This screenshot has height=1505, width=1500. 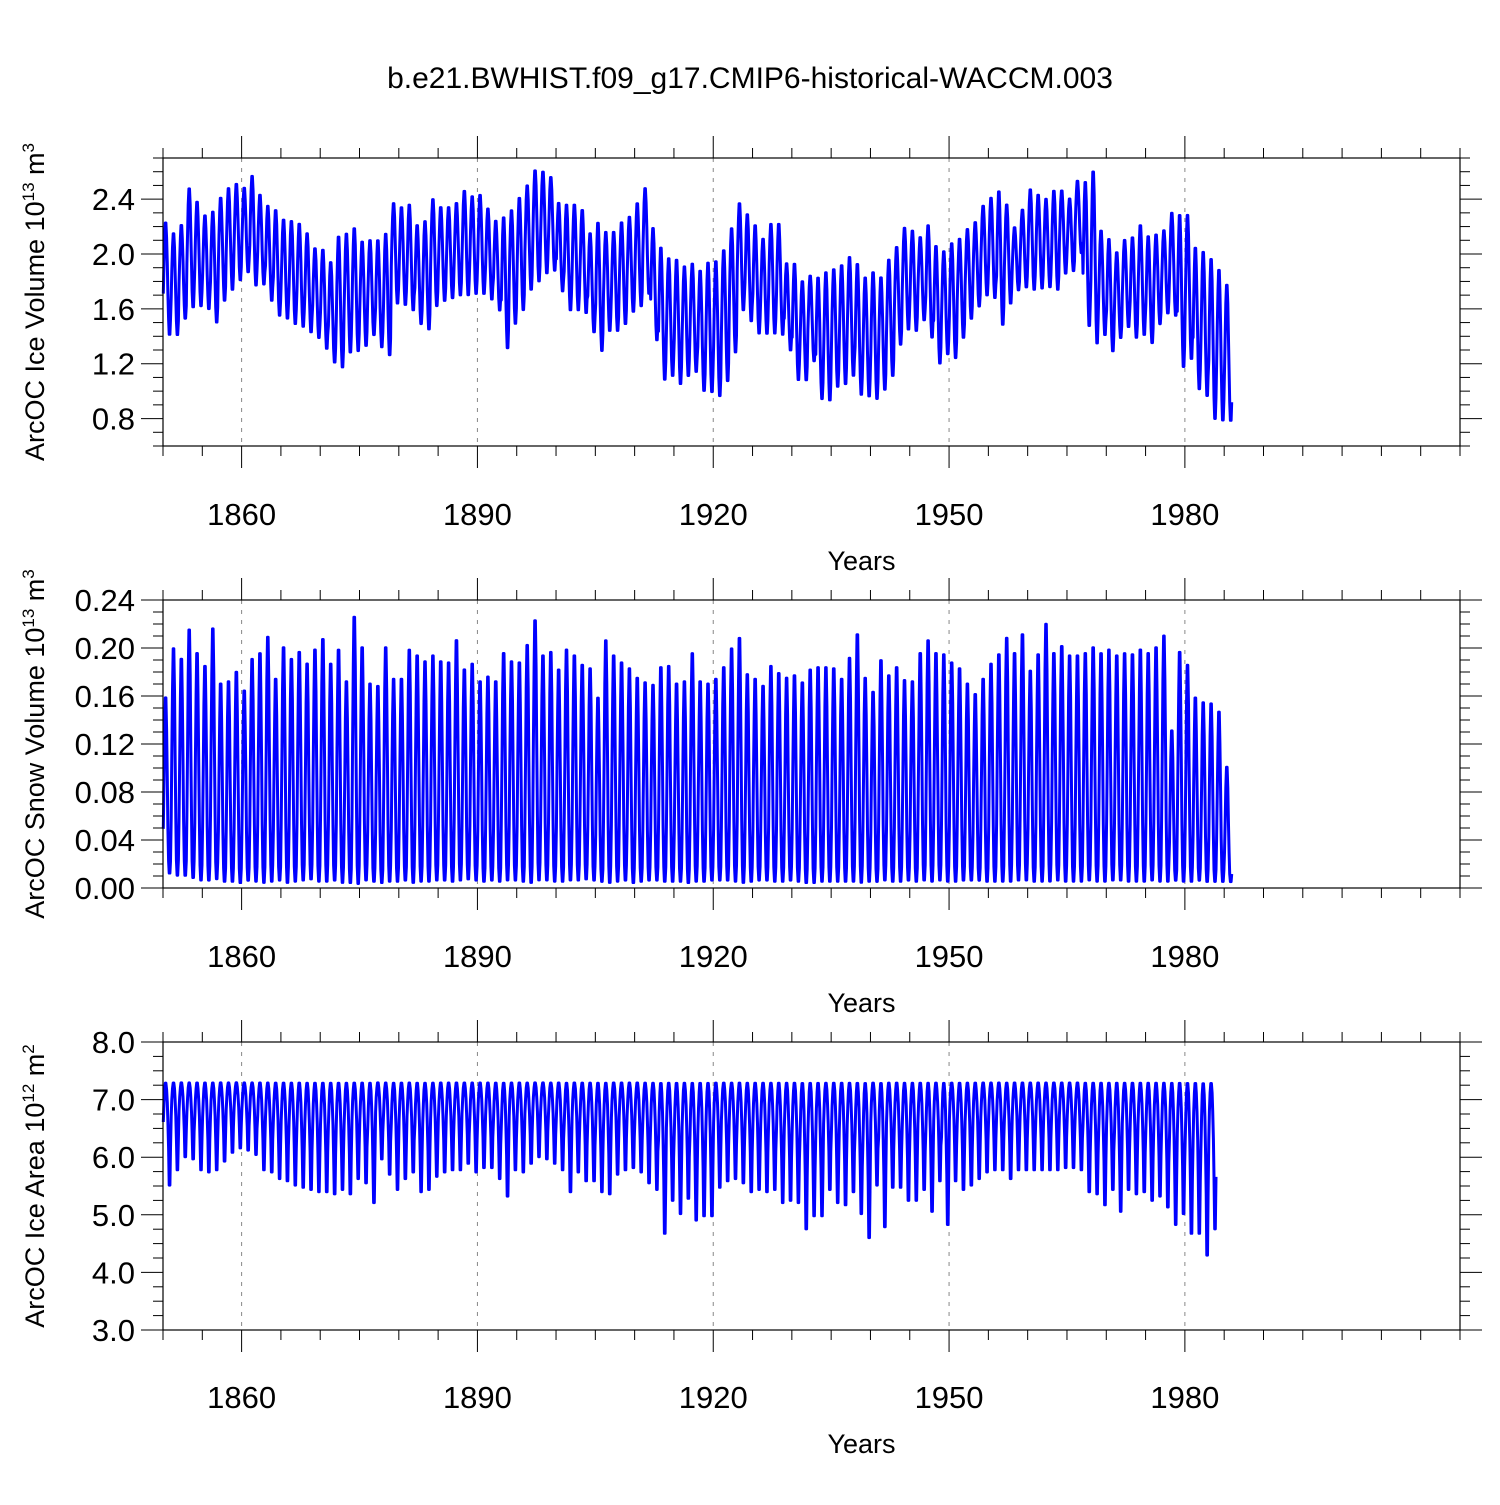 What do you see at coordinates (105, 888) in the screenshot?
I see `snow-volume-ytick-label: 0.00` at bounding box center [105, 888].